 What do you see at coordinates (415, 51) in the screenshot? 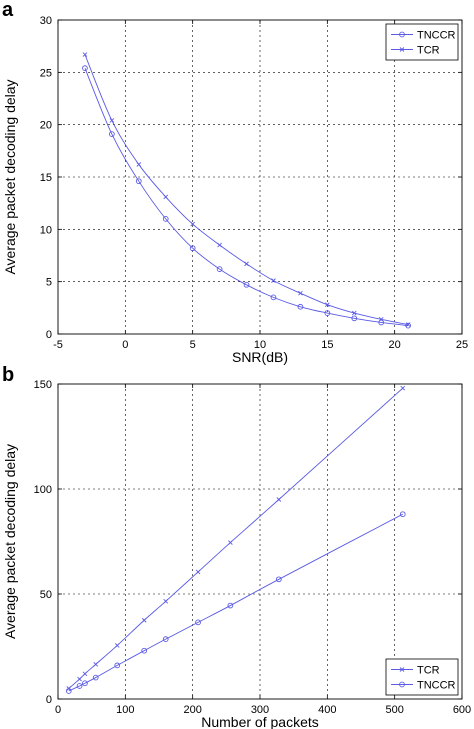
I see `legend-item-tcr: TCR` at bounding box center [415, 51].